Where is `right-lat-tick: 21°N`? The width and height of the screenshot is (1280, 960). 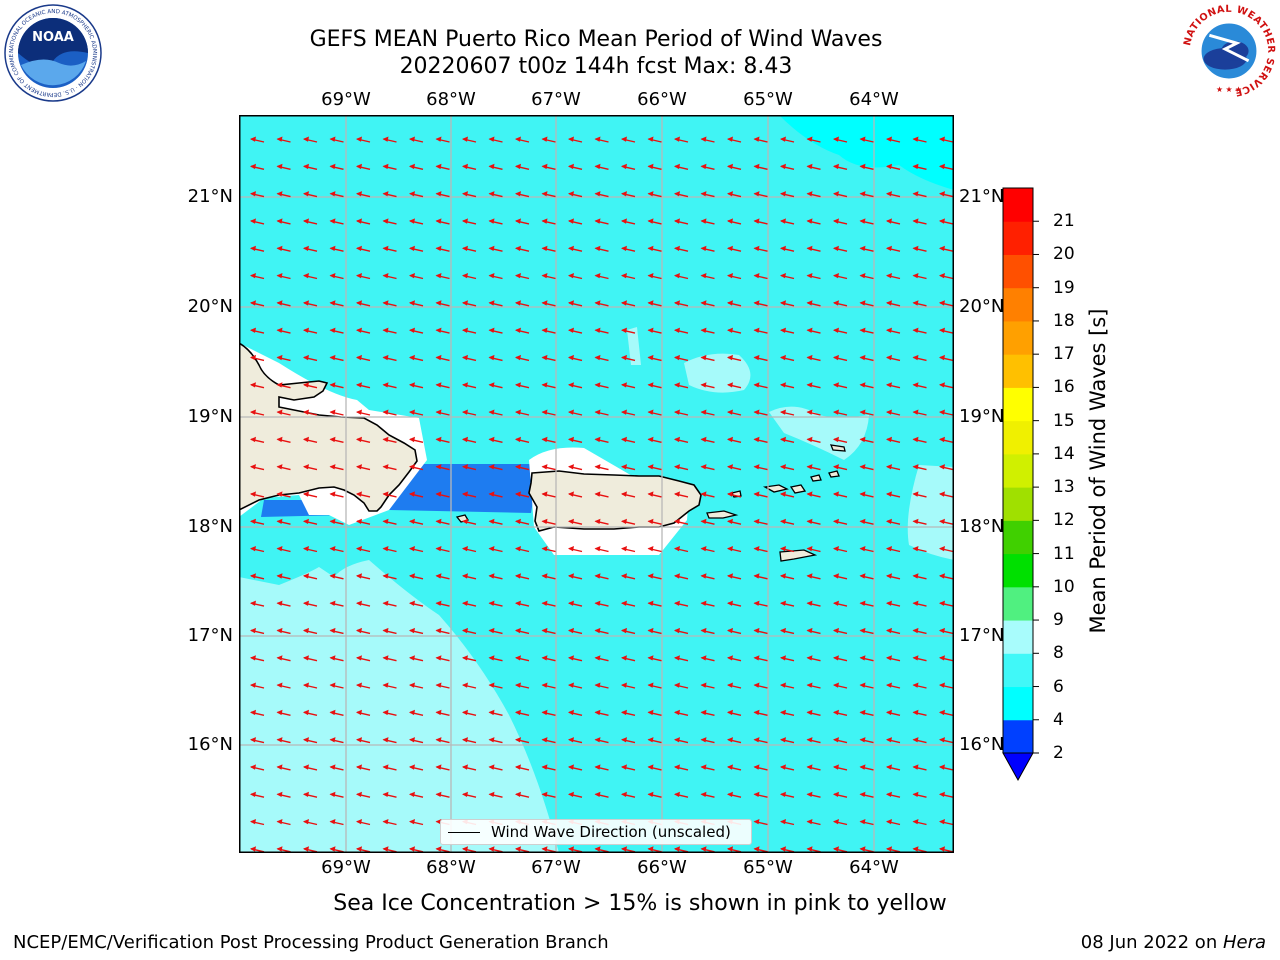 right-lat-tick: 21°N is located at coordinates (982, 196).